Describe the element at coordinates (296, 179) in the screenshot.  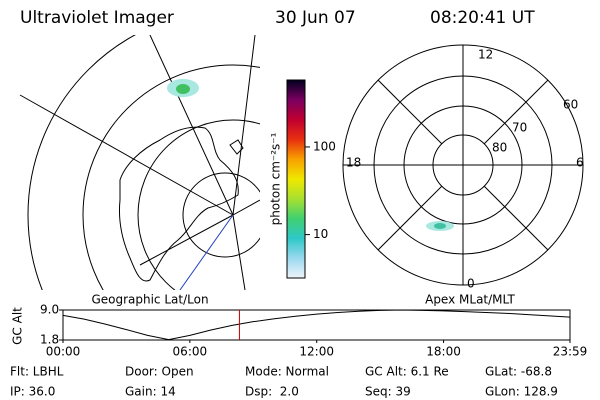
I see `colorbar` at that location.